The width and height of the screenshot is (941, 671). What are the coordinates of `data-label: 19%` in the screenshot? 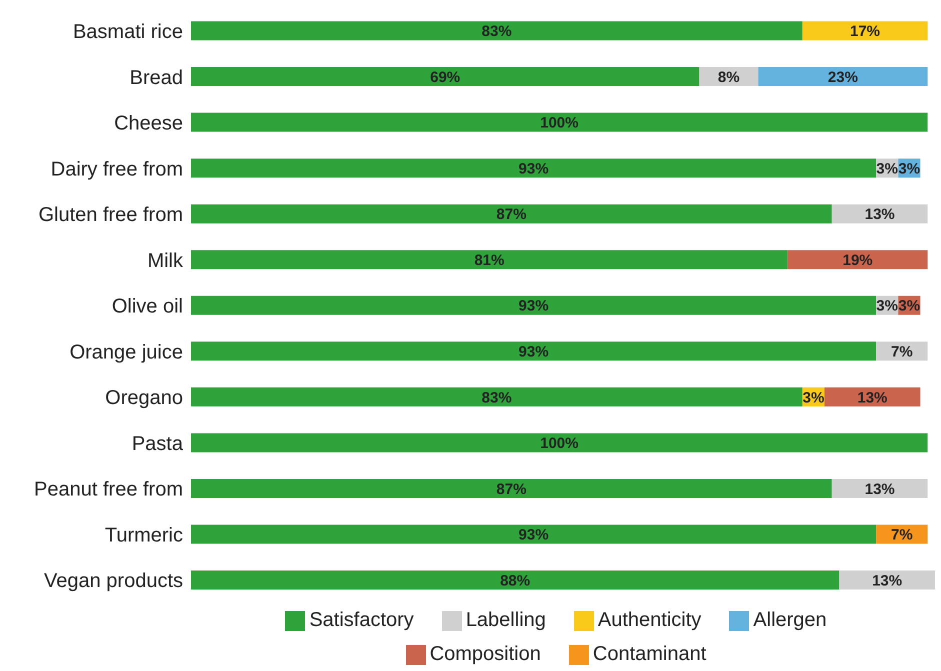 It's located at (857, 260).